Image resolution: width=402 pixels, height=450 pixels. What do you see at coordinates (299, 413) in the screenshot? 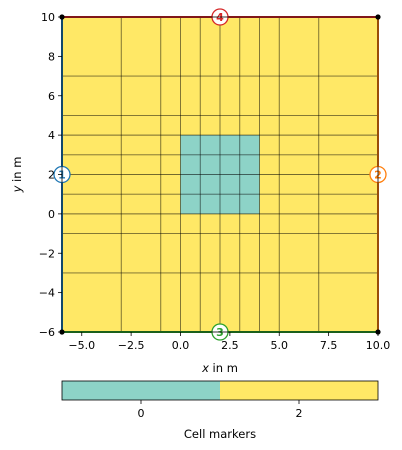
I see `colorbar-tick-label: 2` at bounding box center [299, 413].